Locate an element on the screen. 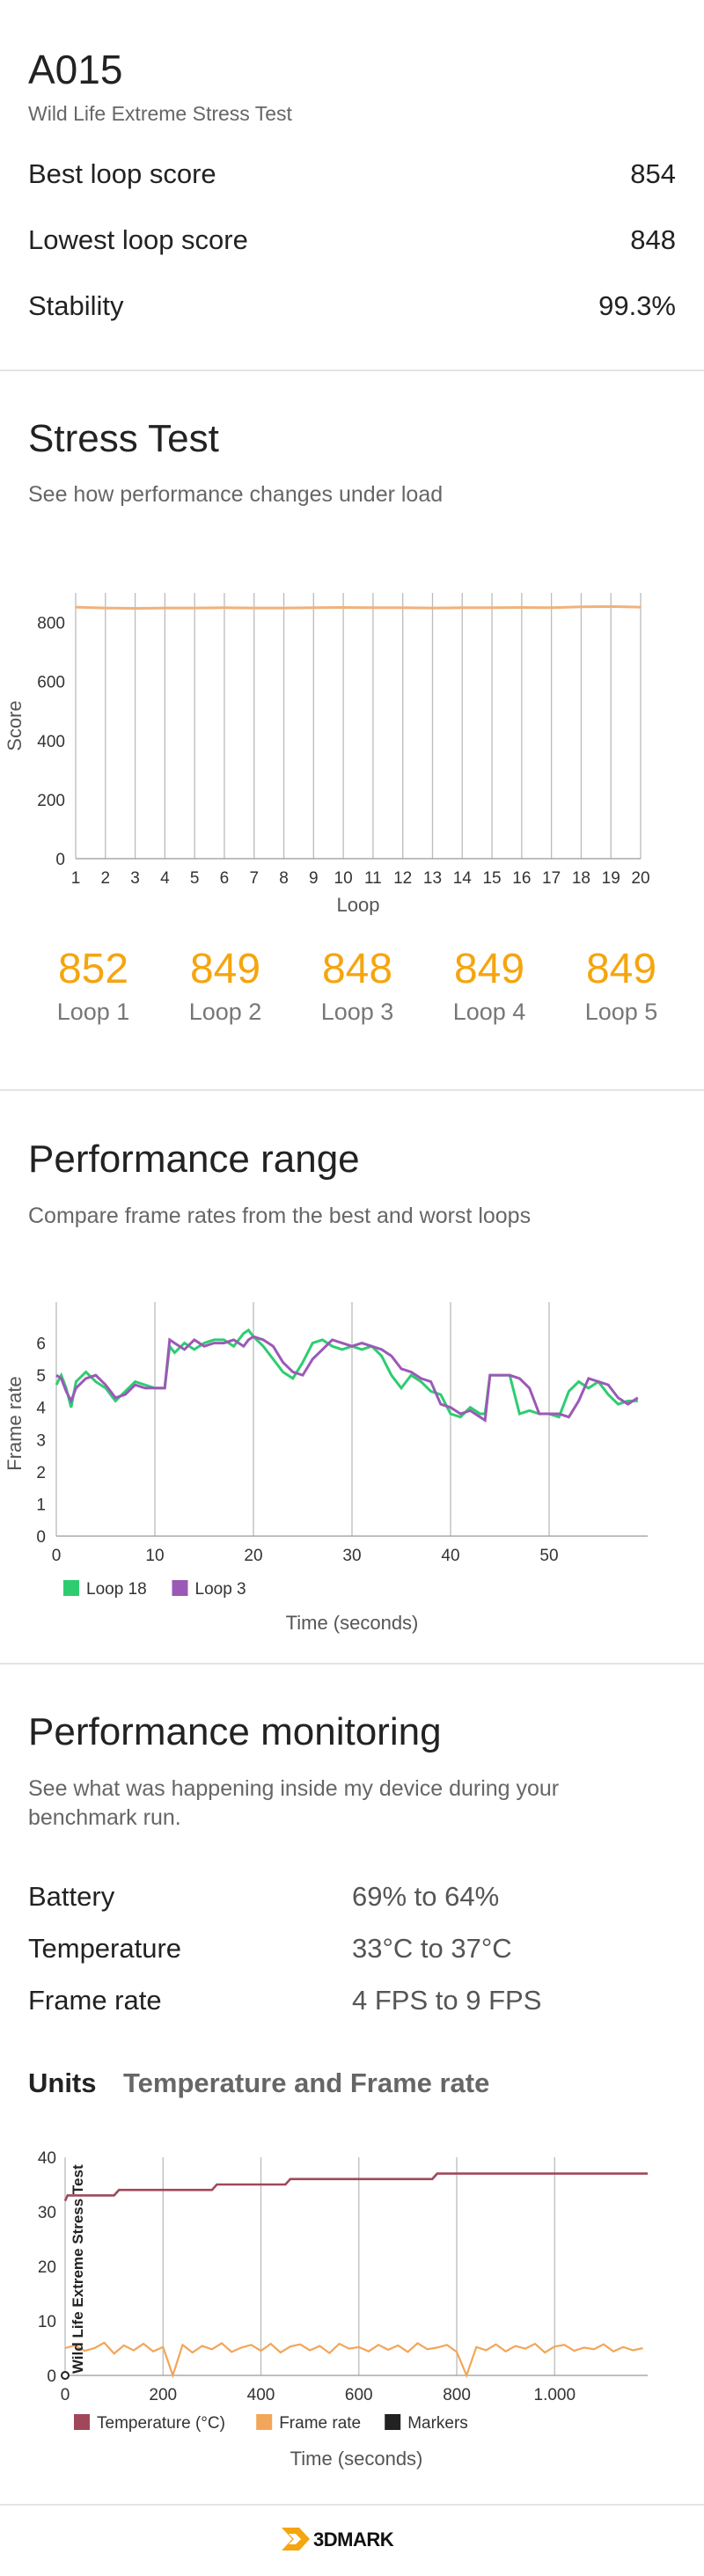 This screenshot has width=704, height=2576. best-loop-label: Best loop score is located at coordinates (122, 173).